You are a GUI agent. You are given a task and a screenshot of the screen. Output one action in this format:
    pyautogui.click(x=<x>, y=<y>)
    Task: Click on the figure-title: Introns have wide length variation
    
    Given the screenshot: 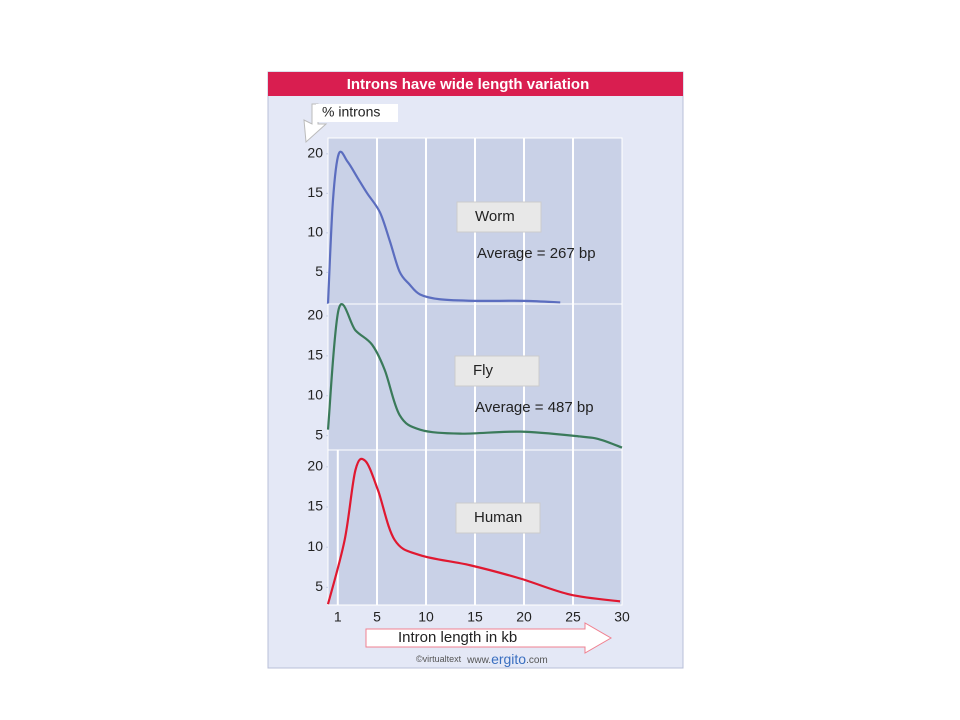 What is the action you would take?
    pyautogui.click(x=468, y=84)
    